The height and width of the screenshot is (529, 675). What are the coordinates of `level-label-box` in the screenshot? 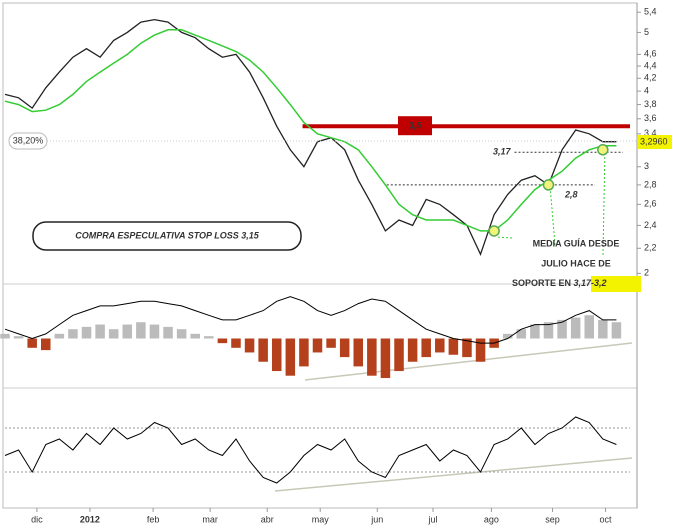 It's located at (415, 126).